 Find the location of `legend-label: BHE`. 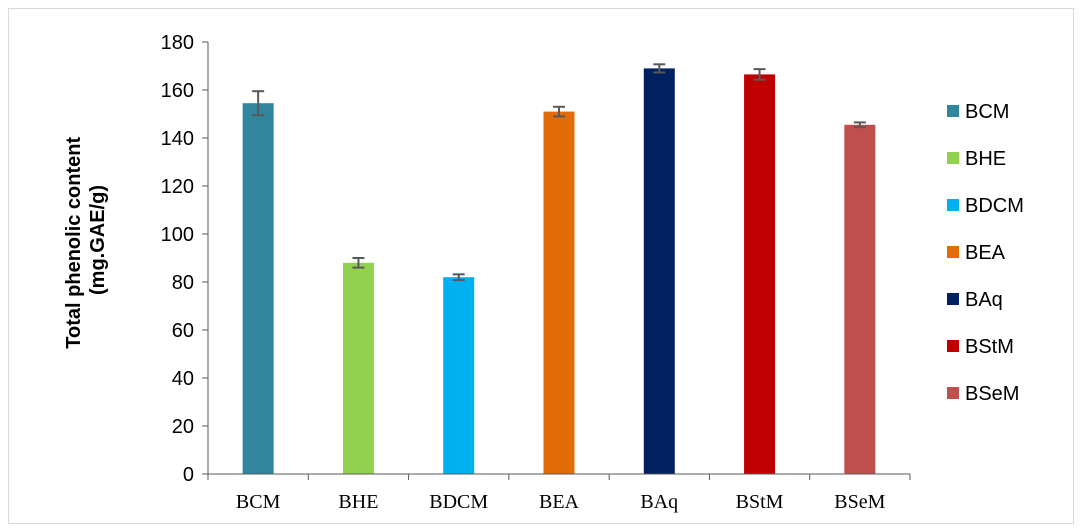

legend-label: BHE is located at coordinates (985, 159).